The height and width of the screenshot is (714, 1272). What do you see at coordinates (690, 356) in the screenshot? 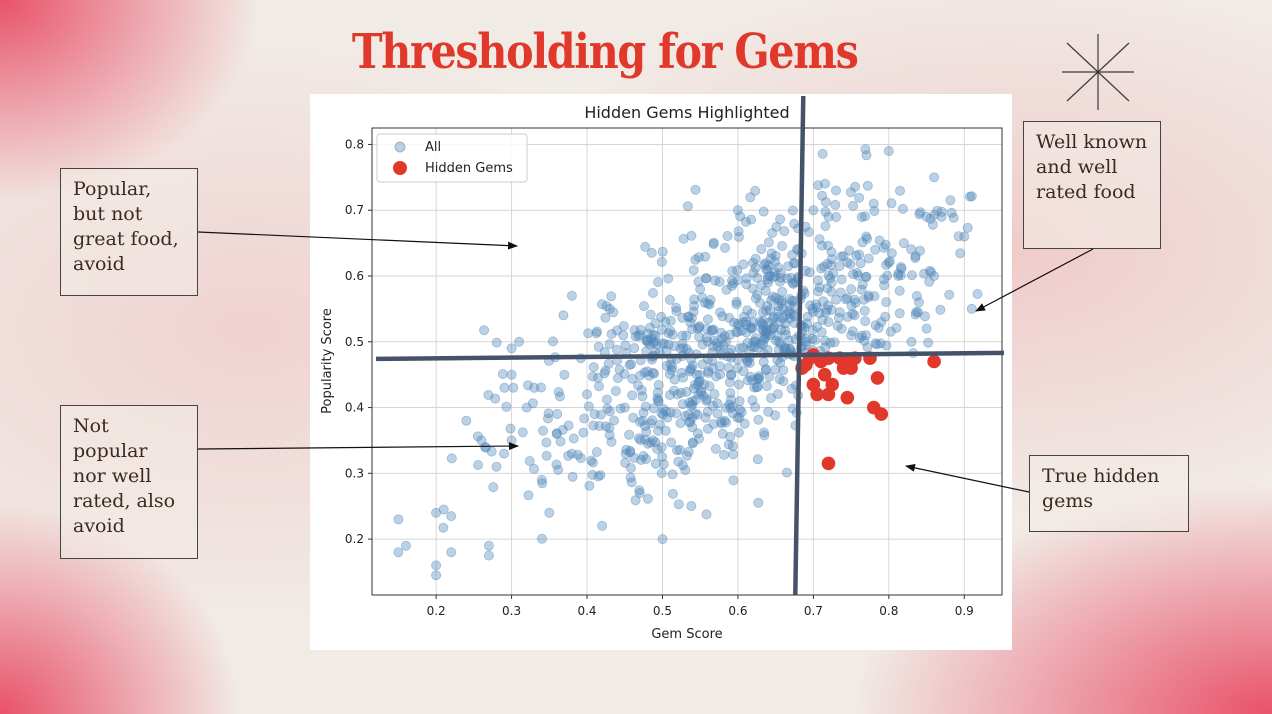
I see `popularity-threshold-line` at bounding box center [690, 356].